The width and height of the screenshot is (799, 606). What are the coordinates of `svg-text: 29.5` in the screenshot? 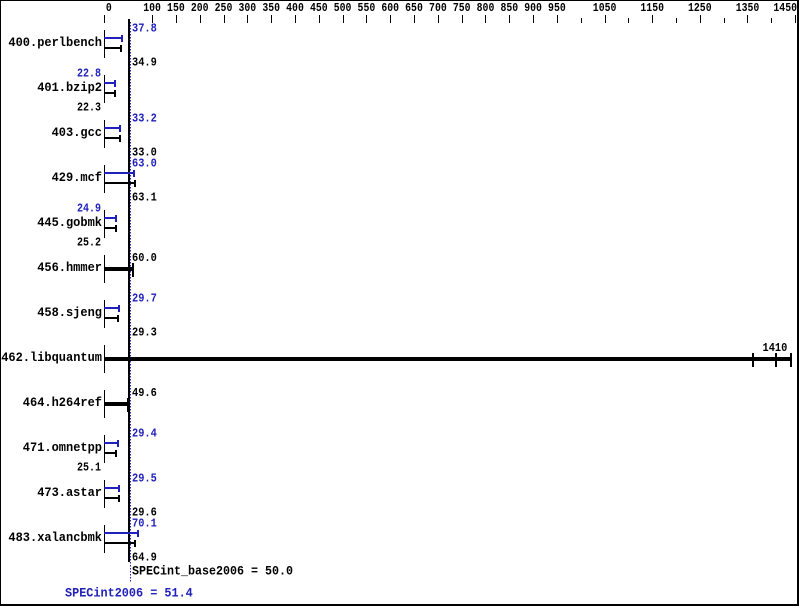 It's located at (144, 478).